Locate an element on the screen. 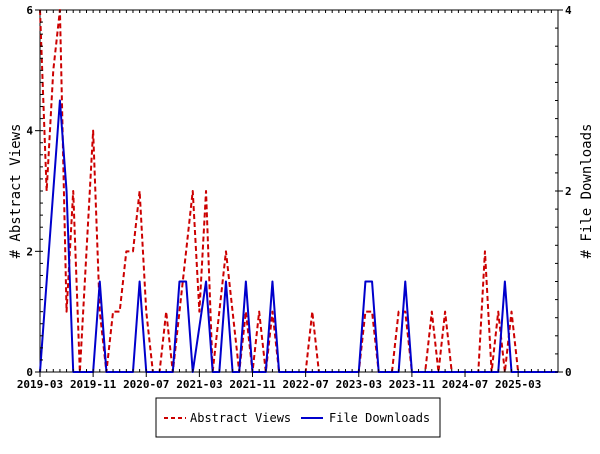 The image size is (600, 454). x-tick-label: 2021-11 is located at coordinates (252, 384).